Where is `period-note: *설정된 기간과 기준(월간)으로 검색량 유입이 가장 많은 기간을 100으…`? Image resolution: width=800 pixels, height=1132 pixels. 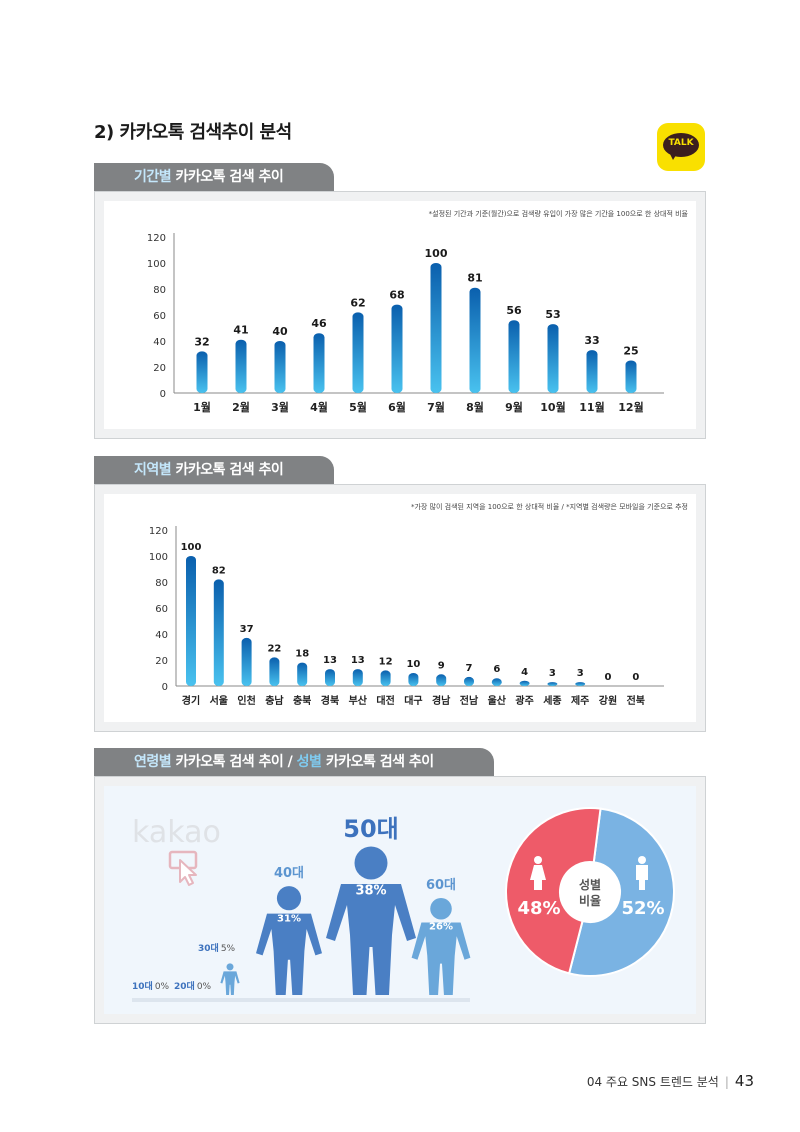
period-note: *설정된 기간과 기준(월간)으로 검색량 유입이 가장 많은 기간을 100으… is located at coordinates (558, 214).